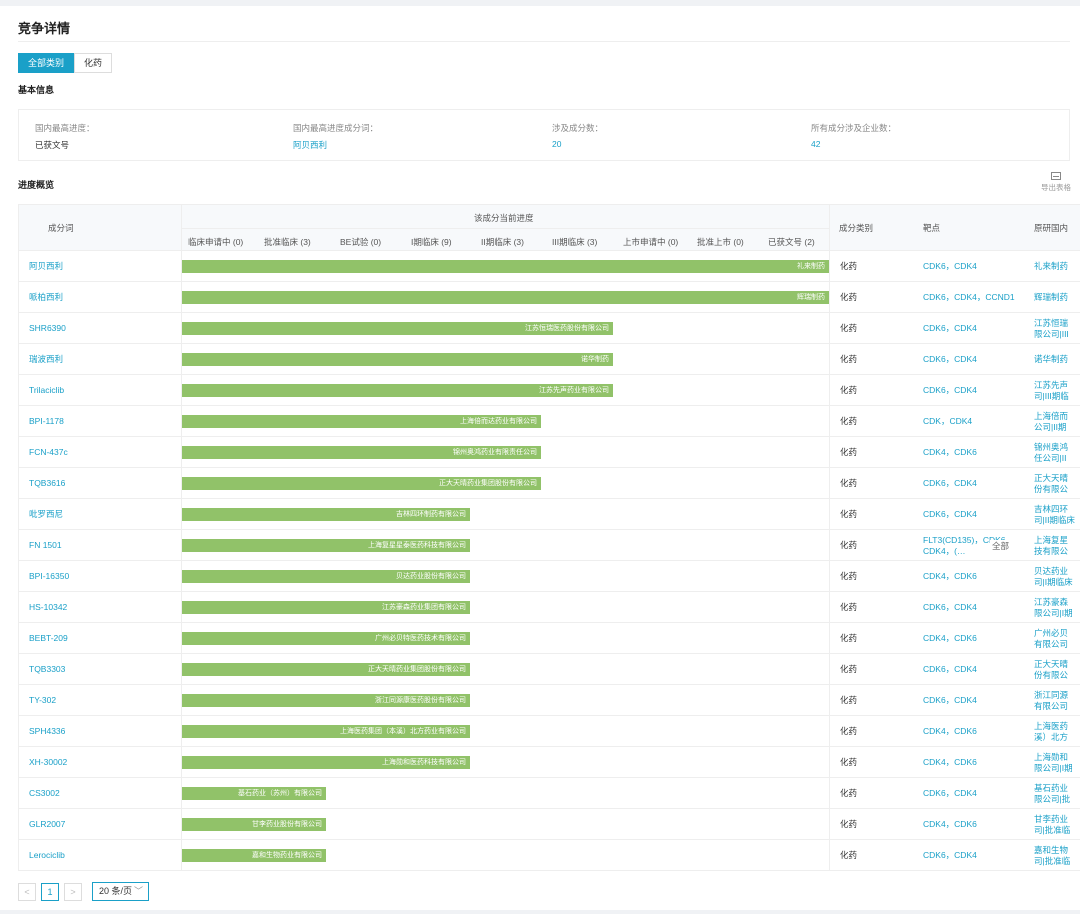 The height and width of the screenshot is (914, 1080). What do you see at coordinates (47, 731) in the screenshot?
I see `ingredient-link: SPH4336` at bounding box center [47, 731].